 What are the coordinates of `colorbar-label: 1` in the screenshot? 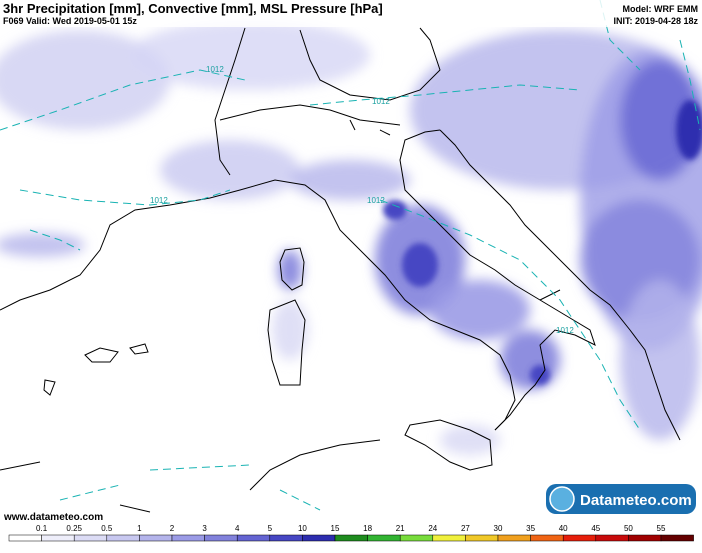 It's located at (139, 528).